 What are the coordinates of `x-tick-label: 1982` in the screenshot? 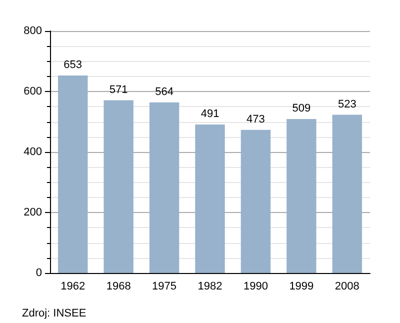 It's located at (210, 286).